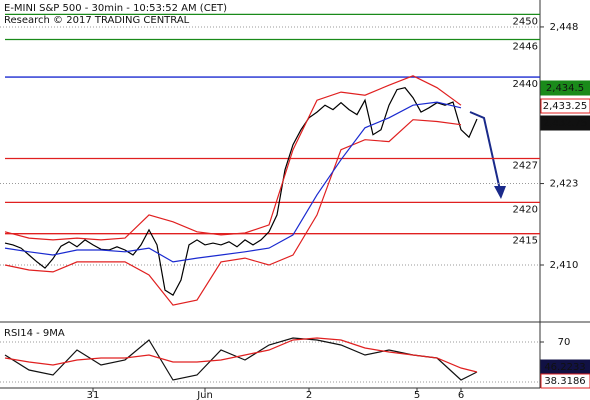 This screenshot has width=590, height=400. I want to click on price-tag: 2,434.5, so click(565, 88).